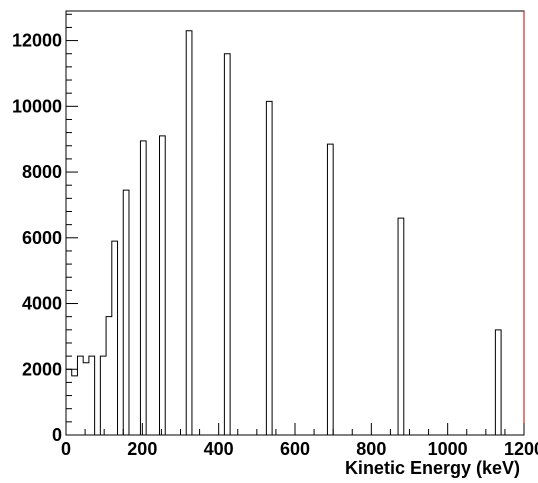 The width and height of the screenshot is (538, 483). Describe the element at coordinates (295, 449) in the screenshot. I see `x-tick-label: 600` at that location.